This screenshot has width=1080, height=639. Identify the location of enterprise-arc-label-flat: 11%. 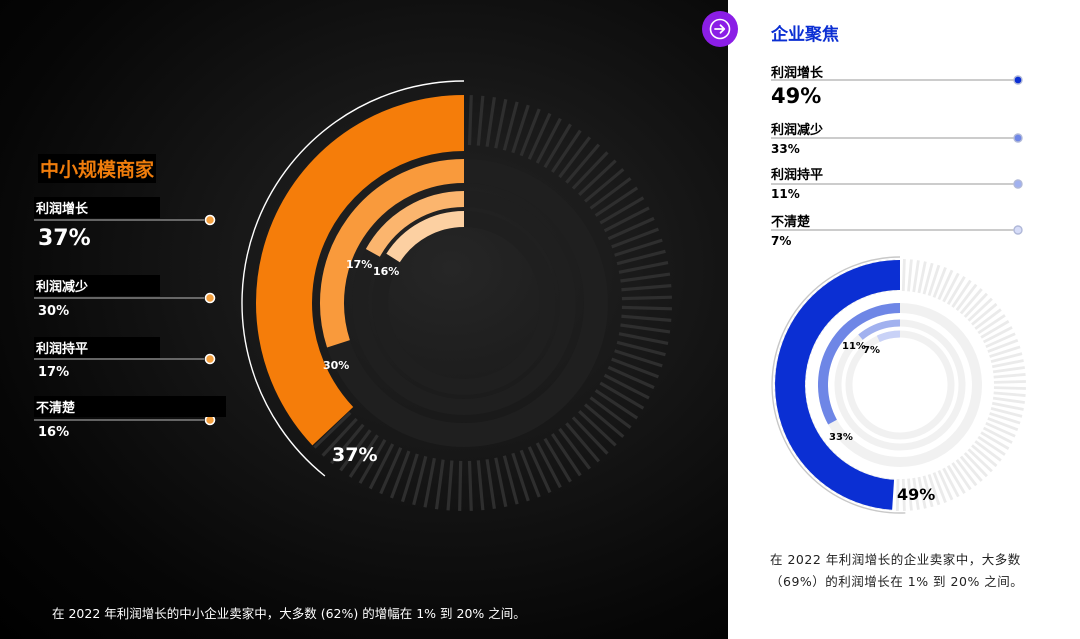
(854, 346).